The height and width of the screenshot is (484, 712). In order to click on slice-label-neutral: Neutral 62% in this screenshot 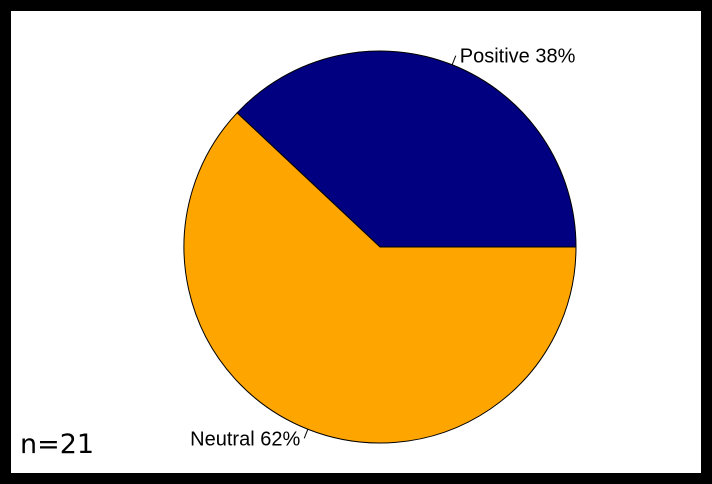, I will do `click(245, 439)`.